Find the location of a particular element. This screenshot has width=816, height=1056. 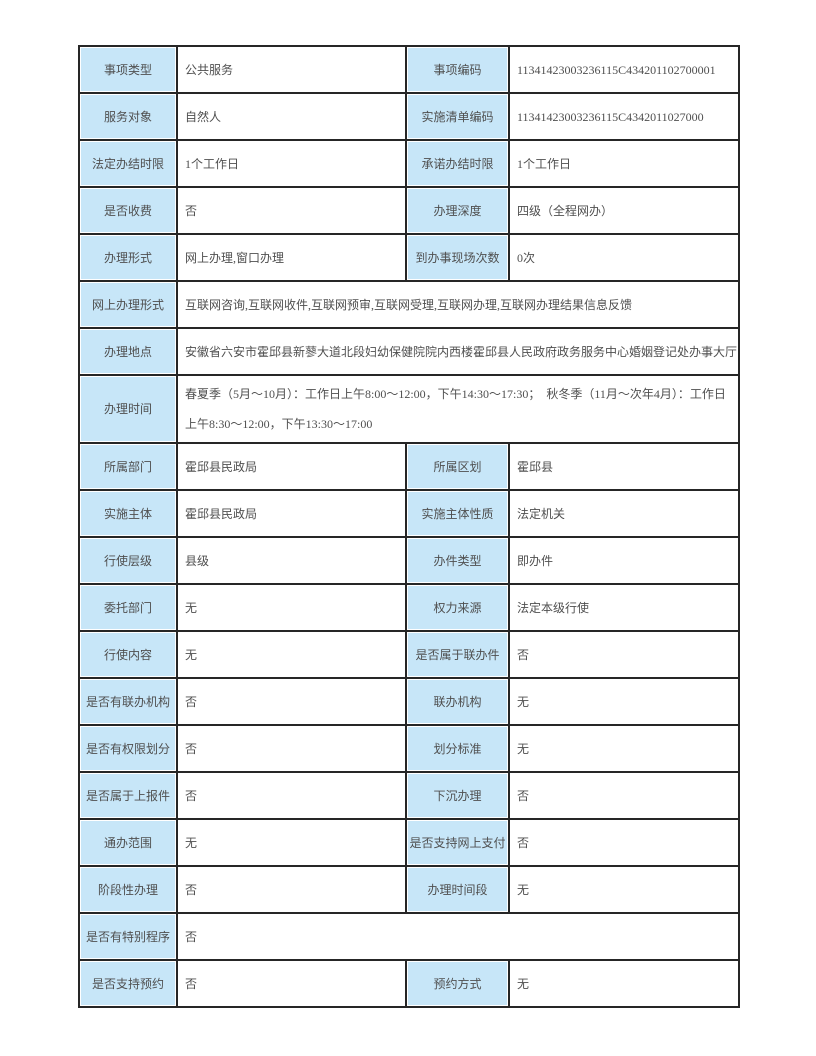

table-row: 行使内容无是否属于联办件否 is located at coordinates (409, 654).